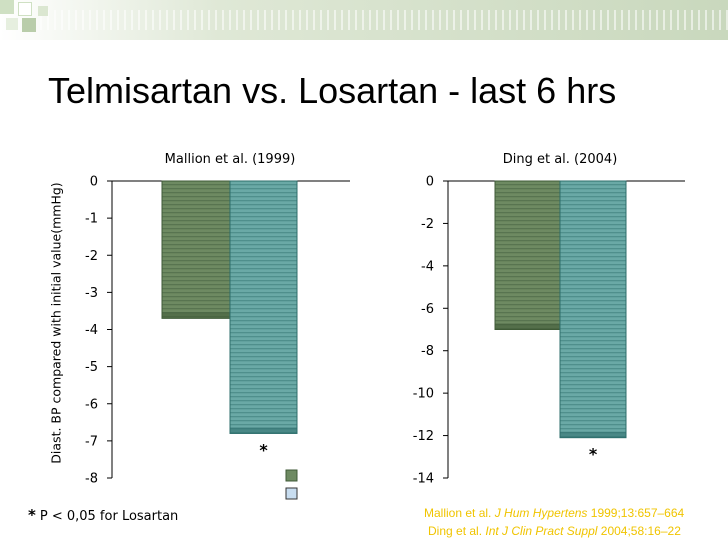 The width and height of the screenshot is (728, 546). Describe the element at coordinates (291, 475) in the screenshot. I see `legend-telmisartan-swatch` at that location.